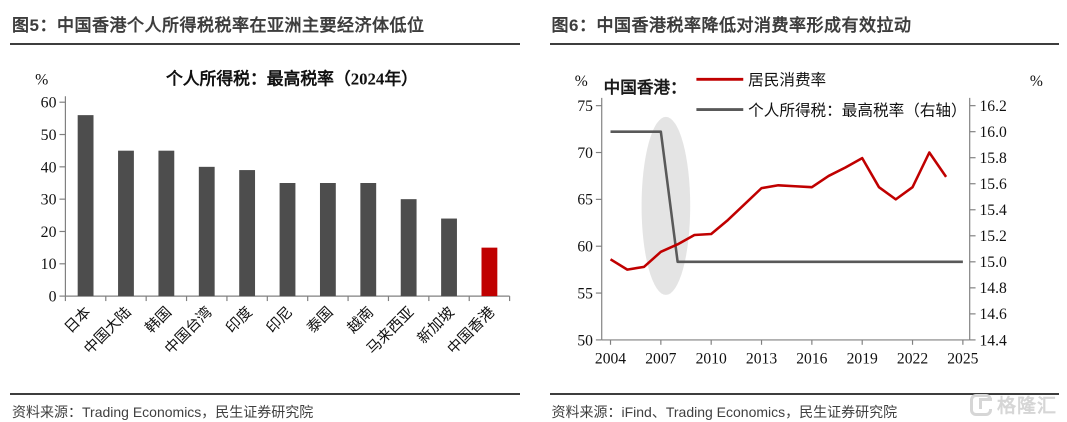 The width and height of the screenshot is (1067, 422). I want to click on svg-text: 65, so click(585, 200).